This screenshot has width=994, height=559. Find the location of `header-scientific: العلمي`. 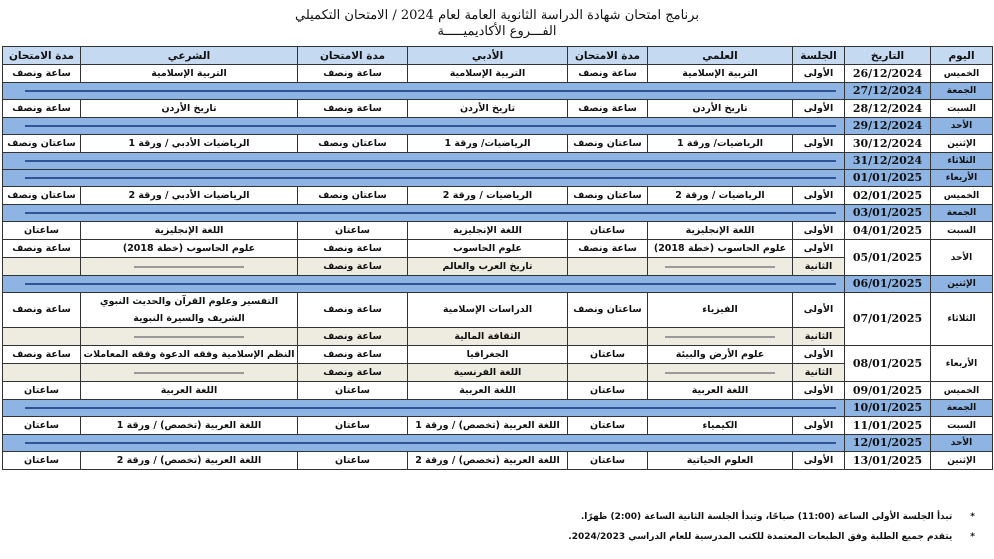

header-scientific: العلمي is located at coordinates (720, 55).